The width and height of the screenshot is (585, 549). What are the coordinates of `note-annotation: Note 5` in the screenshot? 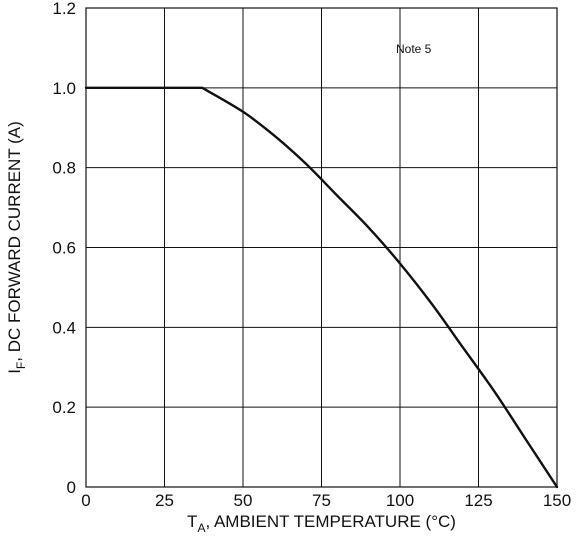 It's located at (414, 49).